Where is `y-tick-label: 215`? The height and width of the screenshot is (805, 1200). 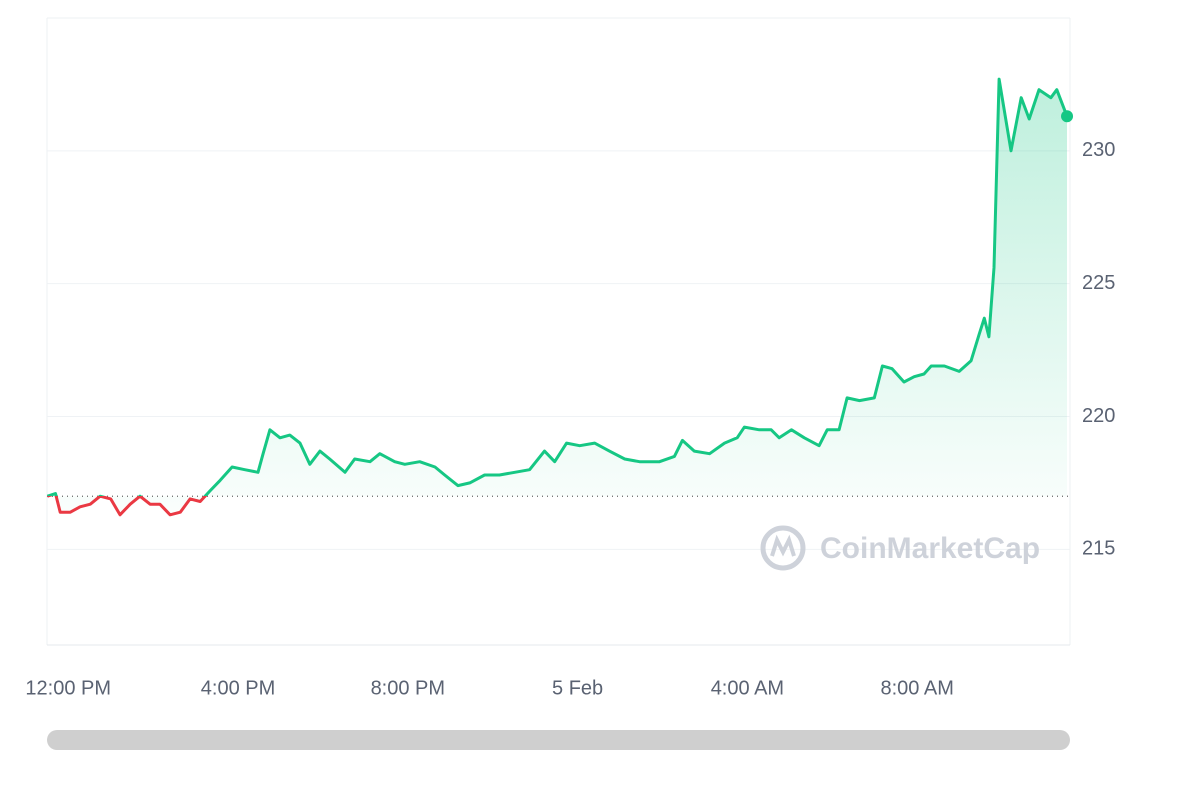
y-tick-label: 215 is located at coordinates (1098, 549).